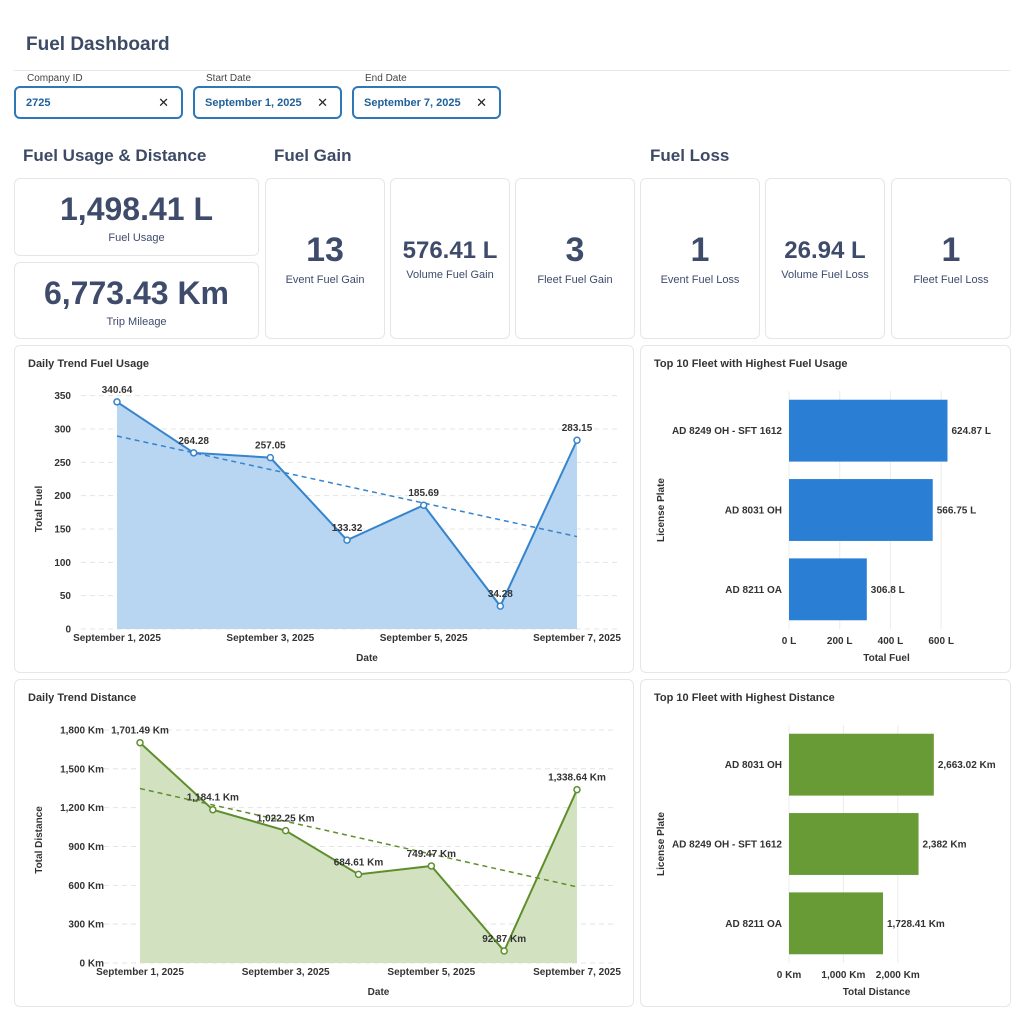 The height and width of the screenshot is (1013, 1024). What do you see at coordinates (577, 638) in the screenshot?
I see `x-tick-label: September 7, 2025` at bounding box center [577, 638].